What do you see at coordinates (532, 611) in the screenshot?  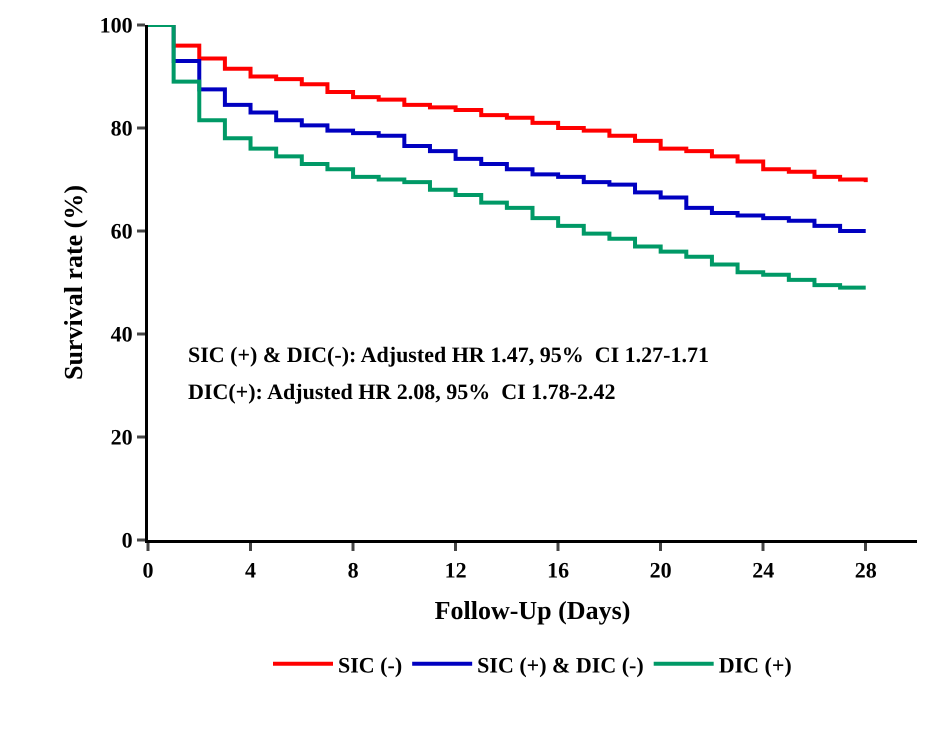 I see `x-axis-title: Follow-Up (Days)` at bounding box center [532, 611].